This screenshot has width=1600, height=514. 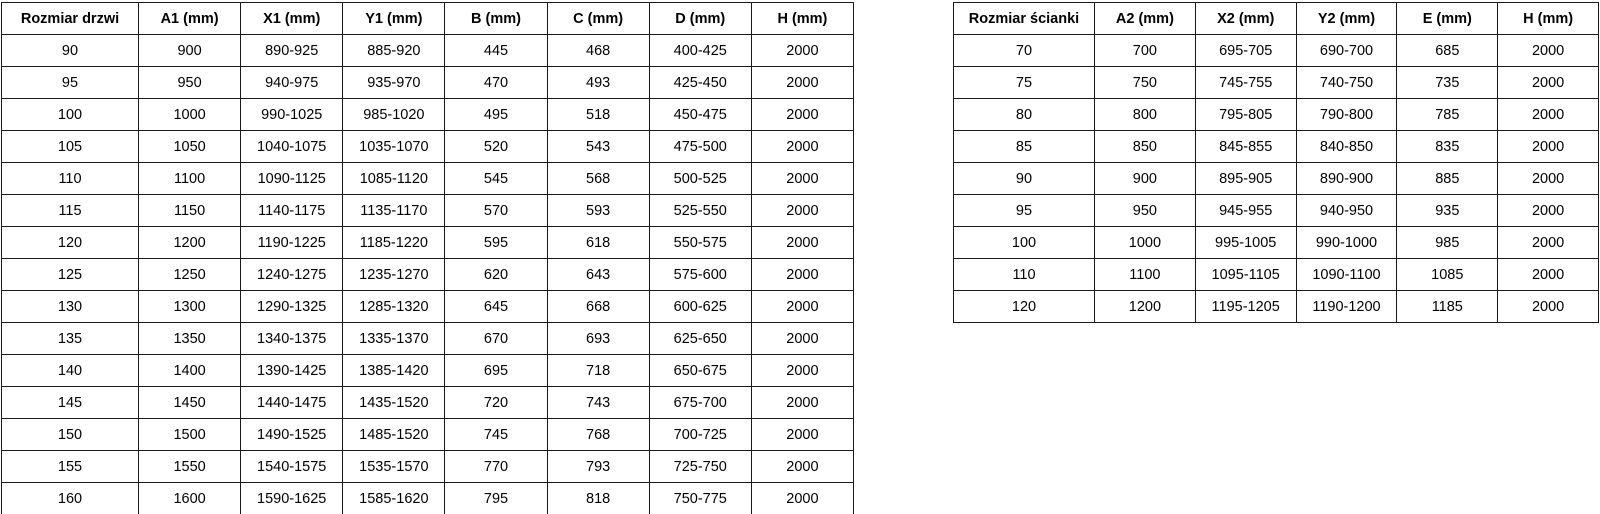 What do you see at coordinates (1245, 242) in the screenshot?
I see `table-cell: 995-1005` at bounding box center [1245, 242].